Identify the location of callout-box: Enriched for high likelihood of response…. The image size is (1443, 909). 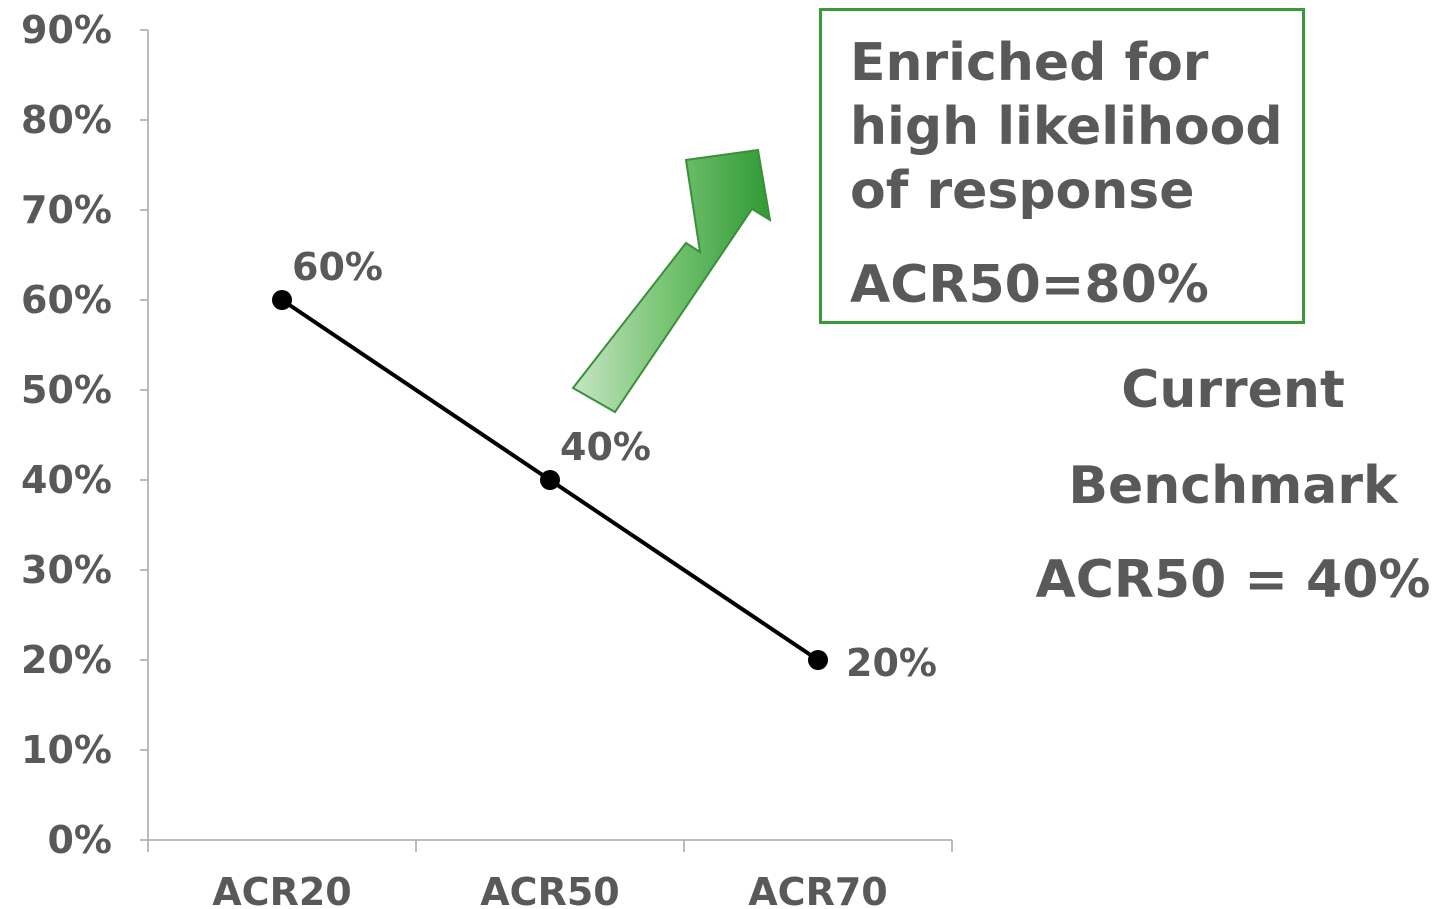
(1062, 166).